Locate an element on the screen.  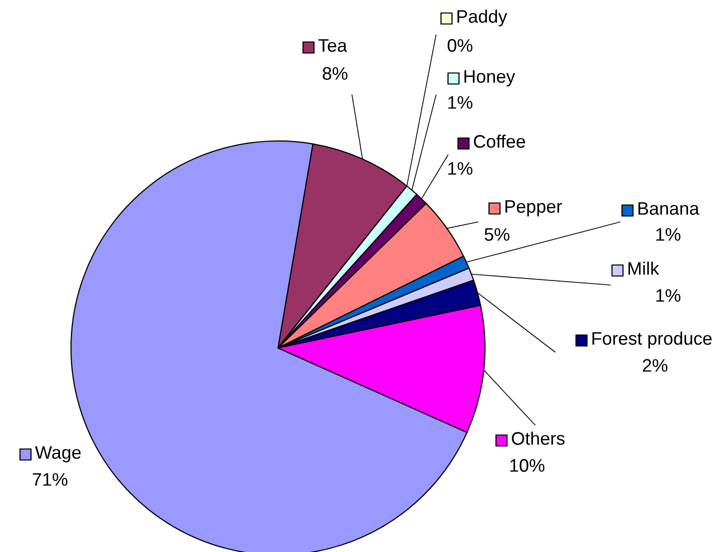
data-label: 71% is located at coordinates (50, 479).